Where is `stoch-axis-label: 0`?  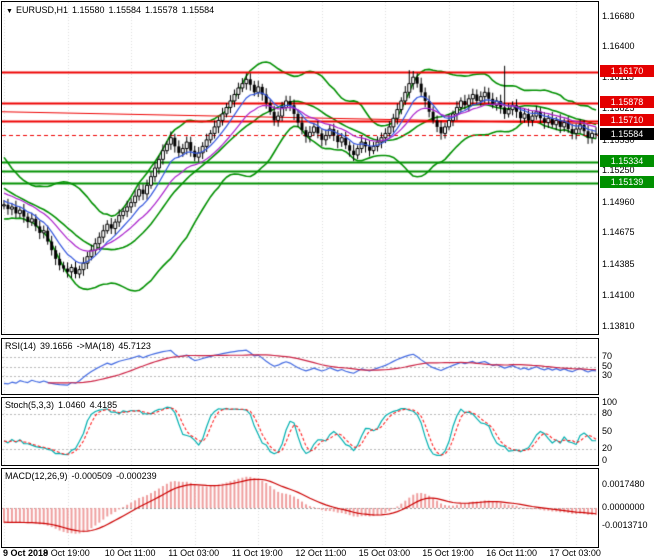
stoch-axis-label: 0 is located at coordinates (605, 460).